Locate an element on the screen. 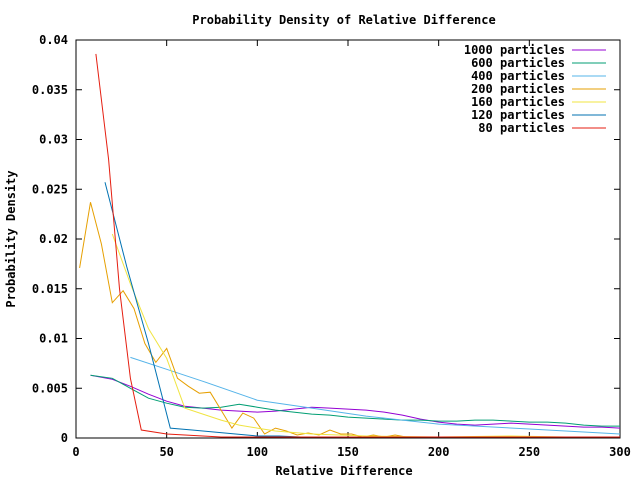 Image resolution: width=640 pixels, height=480 pixels. y-tick-label: 0.02 is located at coordinates (53, 239).